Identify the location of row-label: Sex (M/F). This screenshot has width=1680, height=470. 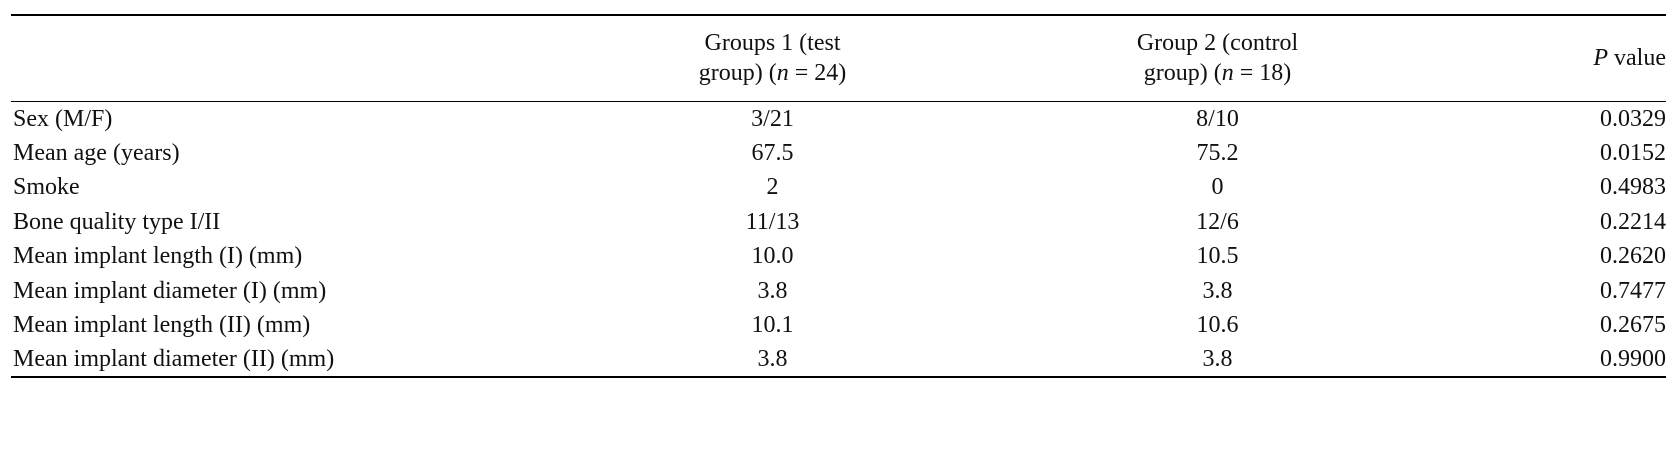
(63, 118).